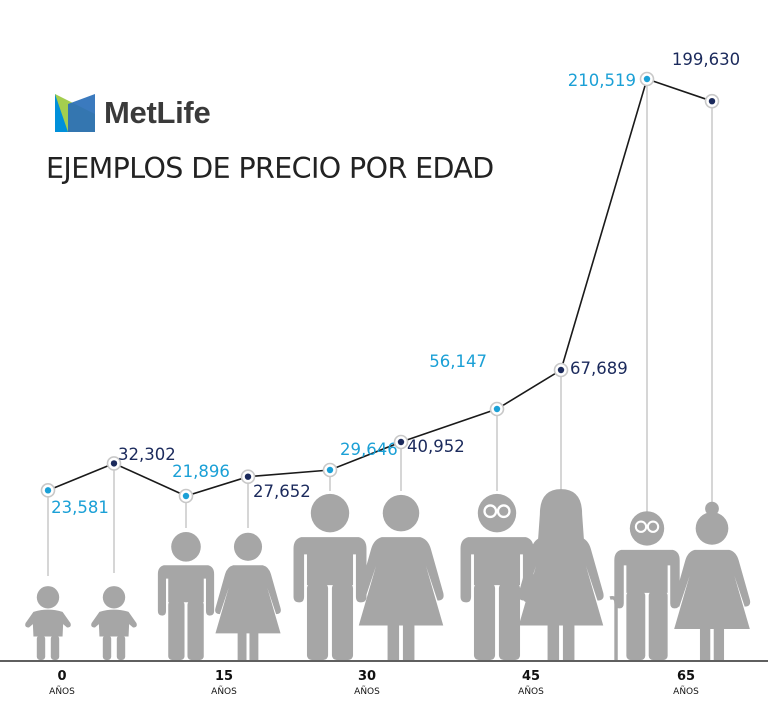 Image resolution: width=768 pixels, height=702 pixels. I want to click on age-tick-label: 0, so click(61, 676).